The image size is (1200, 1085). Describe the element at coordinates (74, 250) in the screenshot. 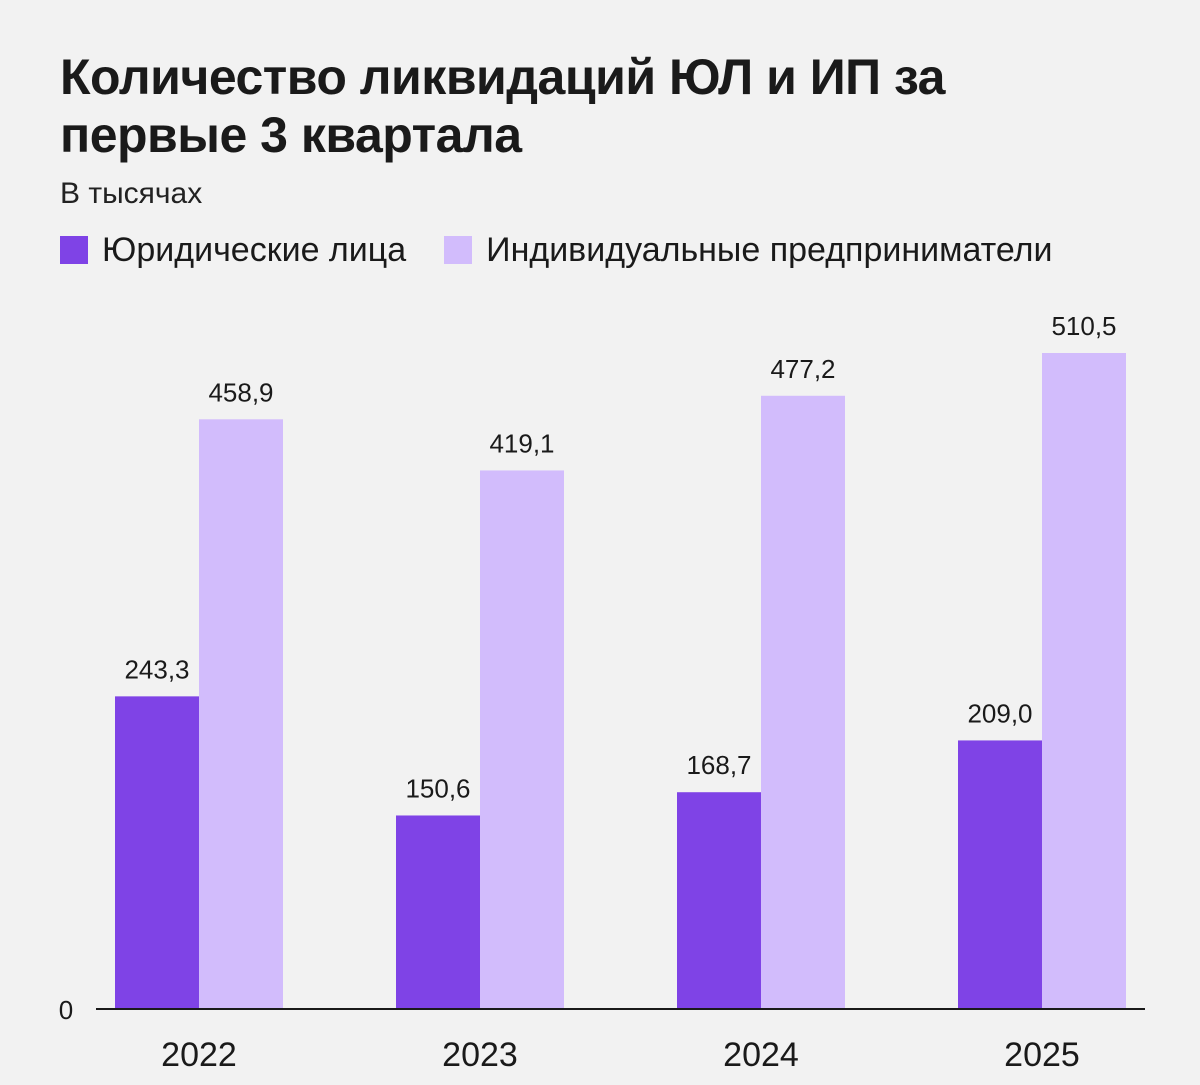

I see `legend-swatch-legal-entities` at that location.